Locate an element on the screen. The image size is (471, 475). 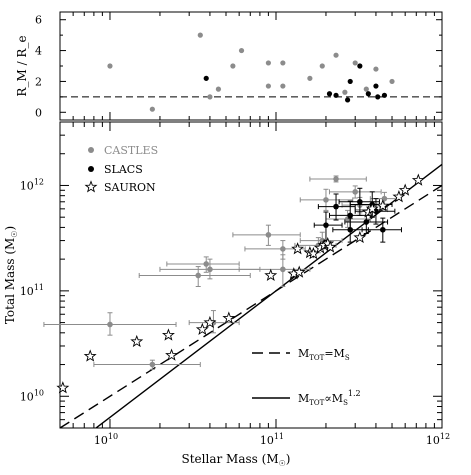
line-key-solid-label: MTOT∝MS1.2 is located at coordinates (329, 398).